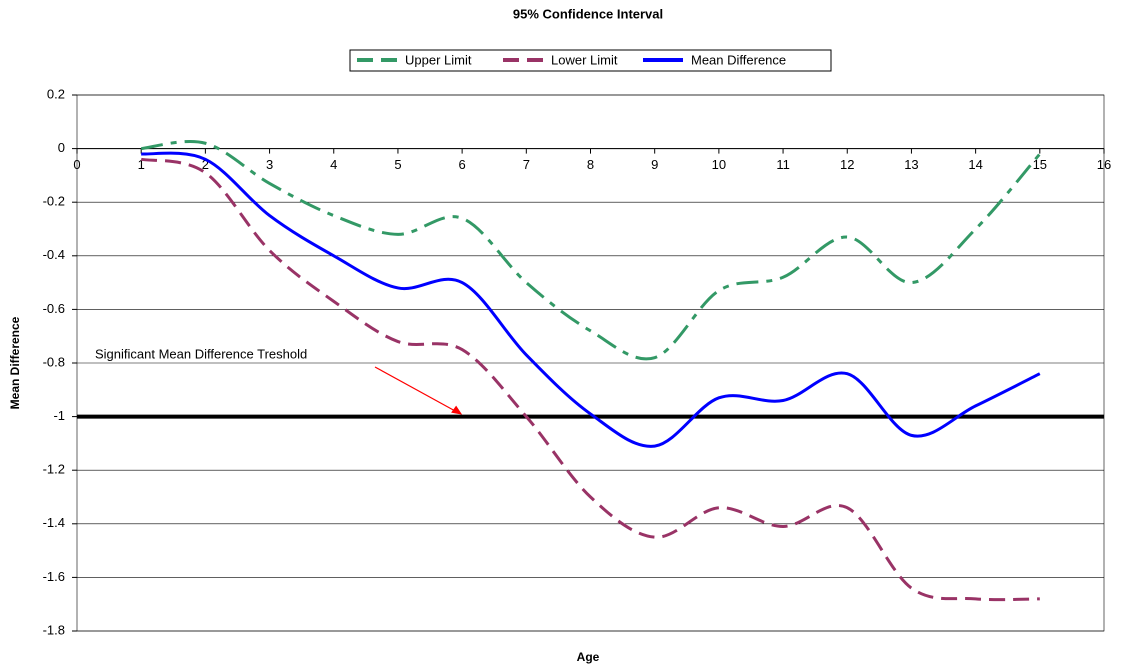  What do you see at coordinates (201, 353) in the screenshot?
I see `annotation: Significant Mean Difference Treshold` at bounding box center [201, 353].